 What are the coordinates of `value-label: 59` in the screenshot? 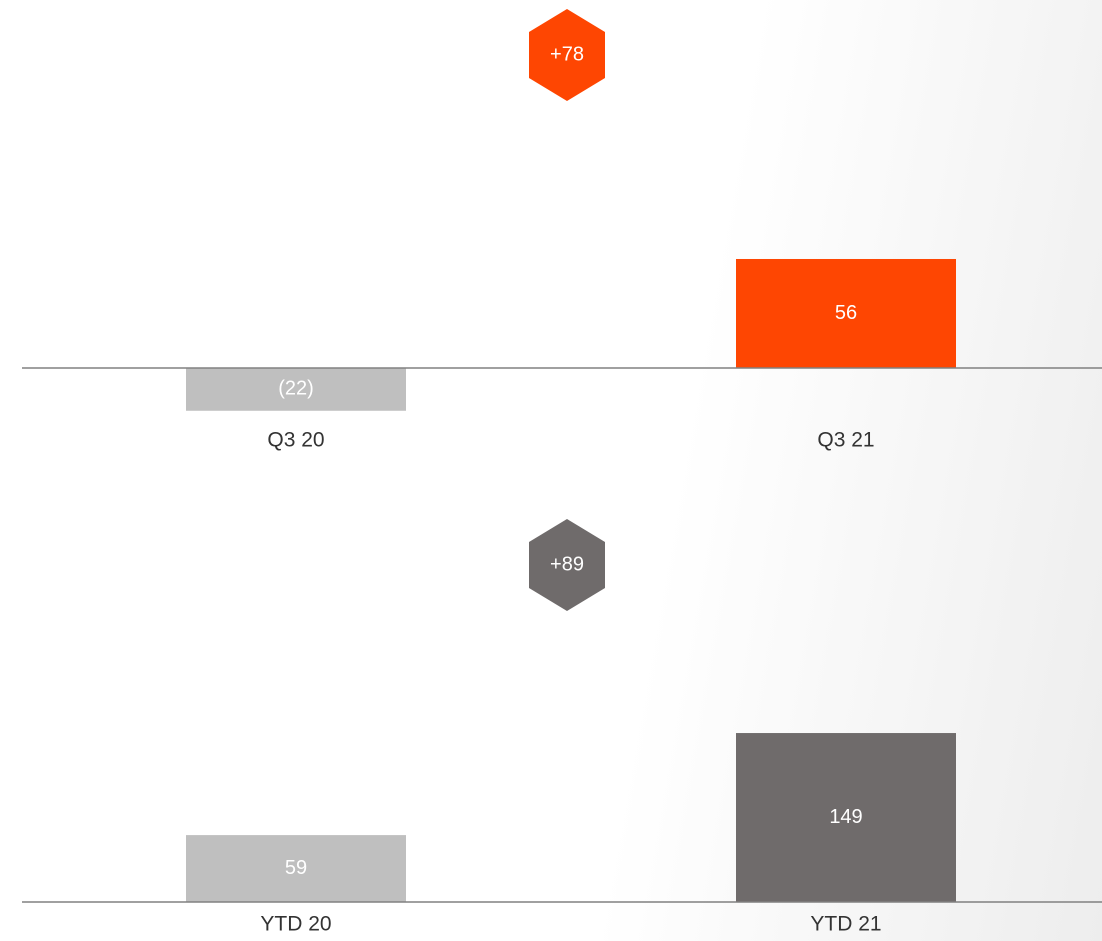 It's located at (296, 868).